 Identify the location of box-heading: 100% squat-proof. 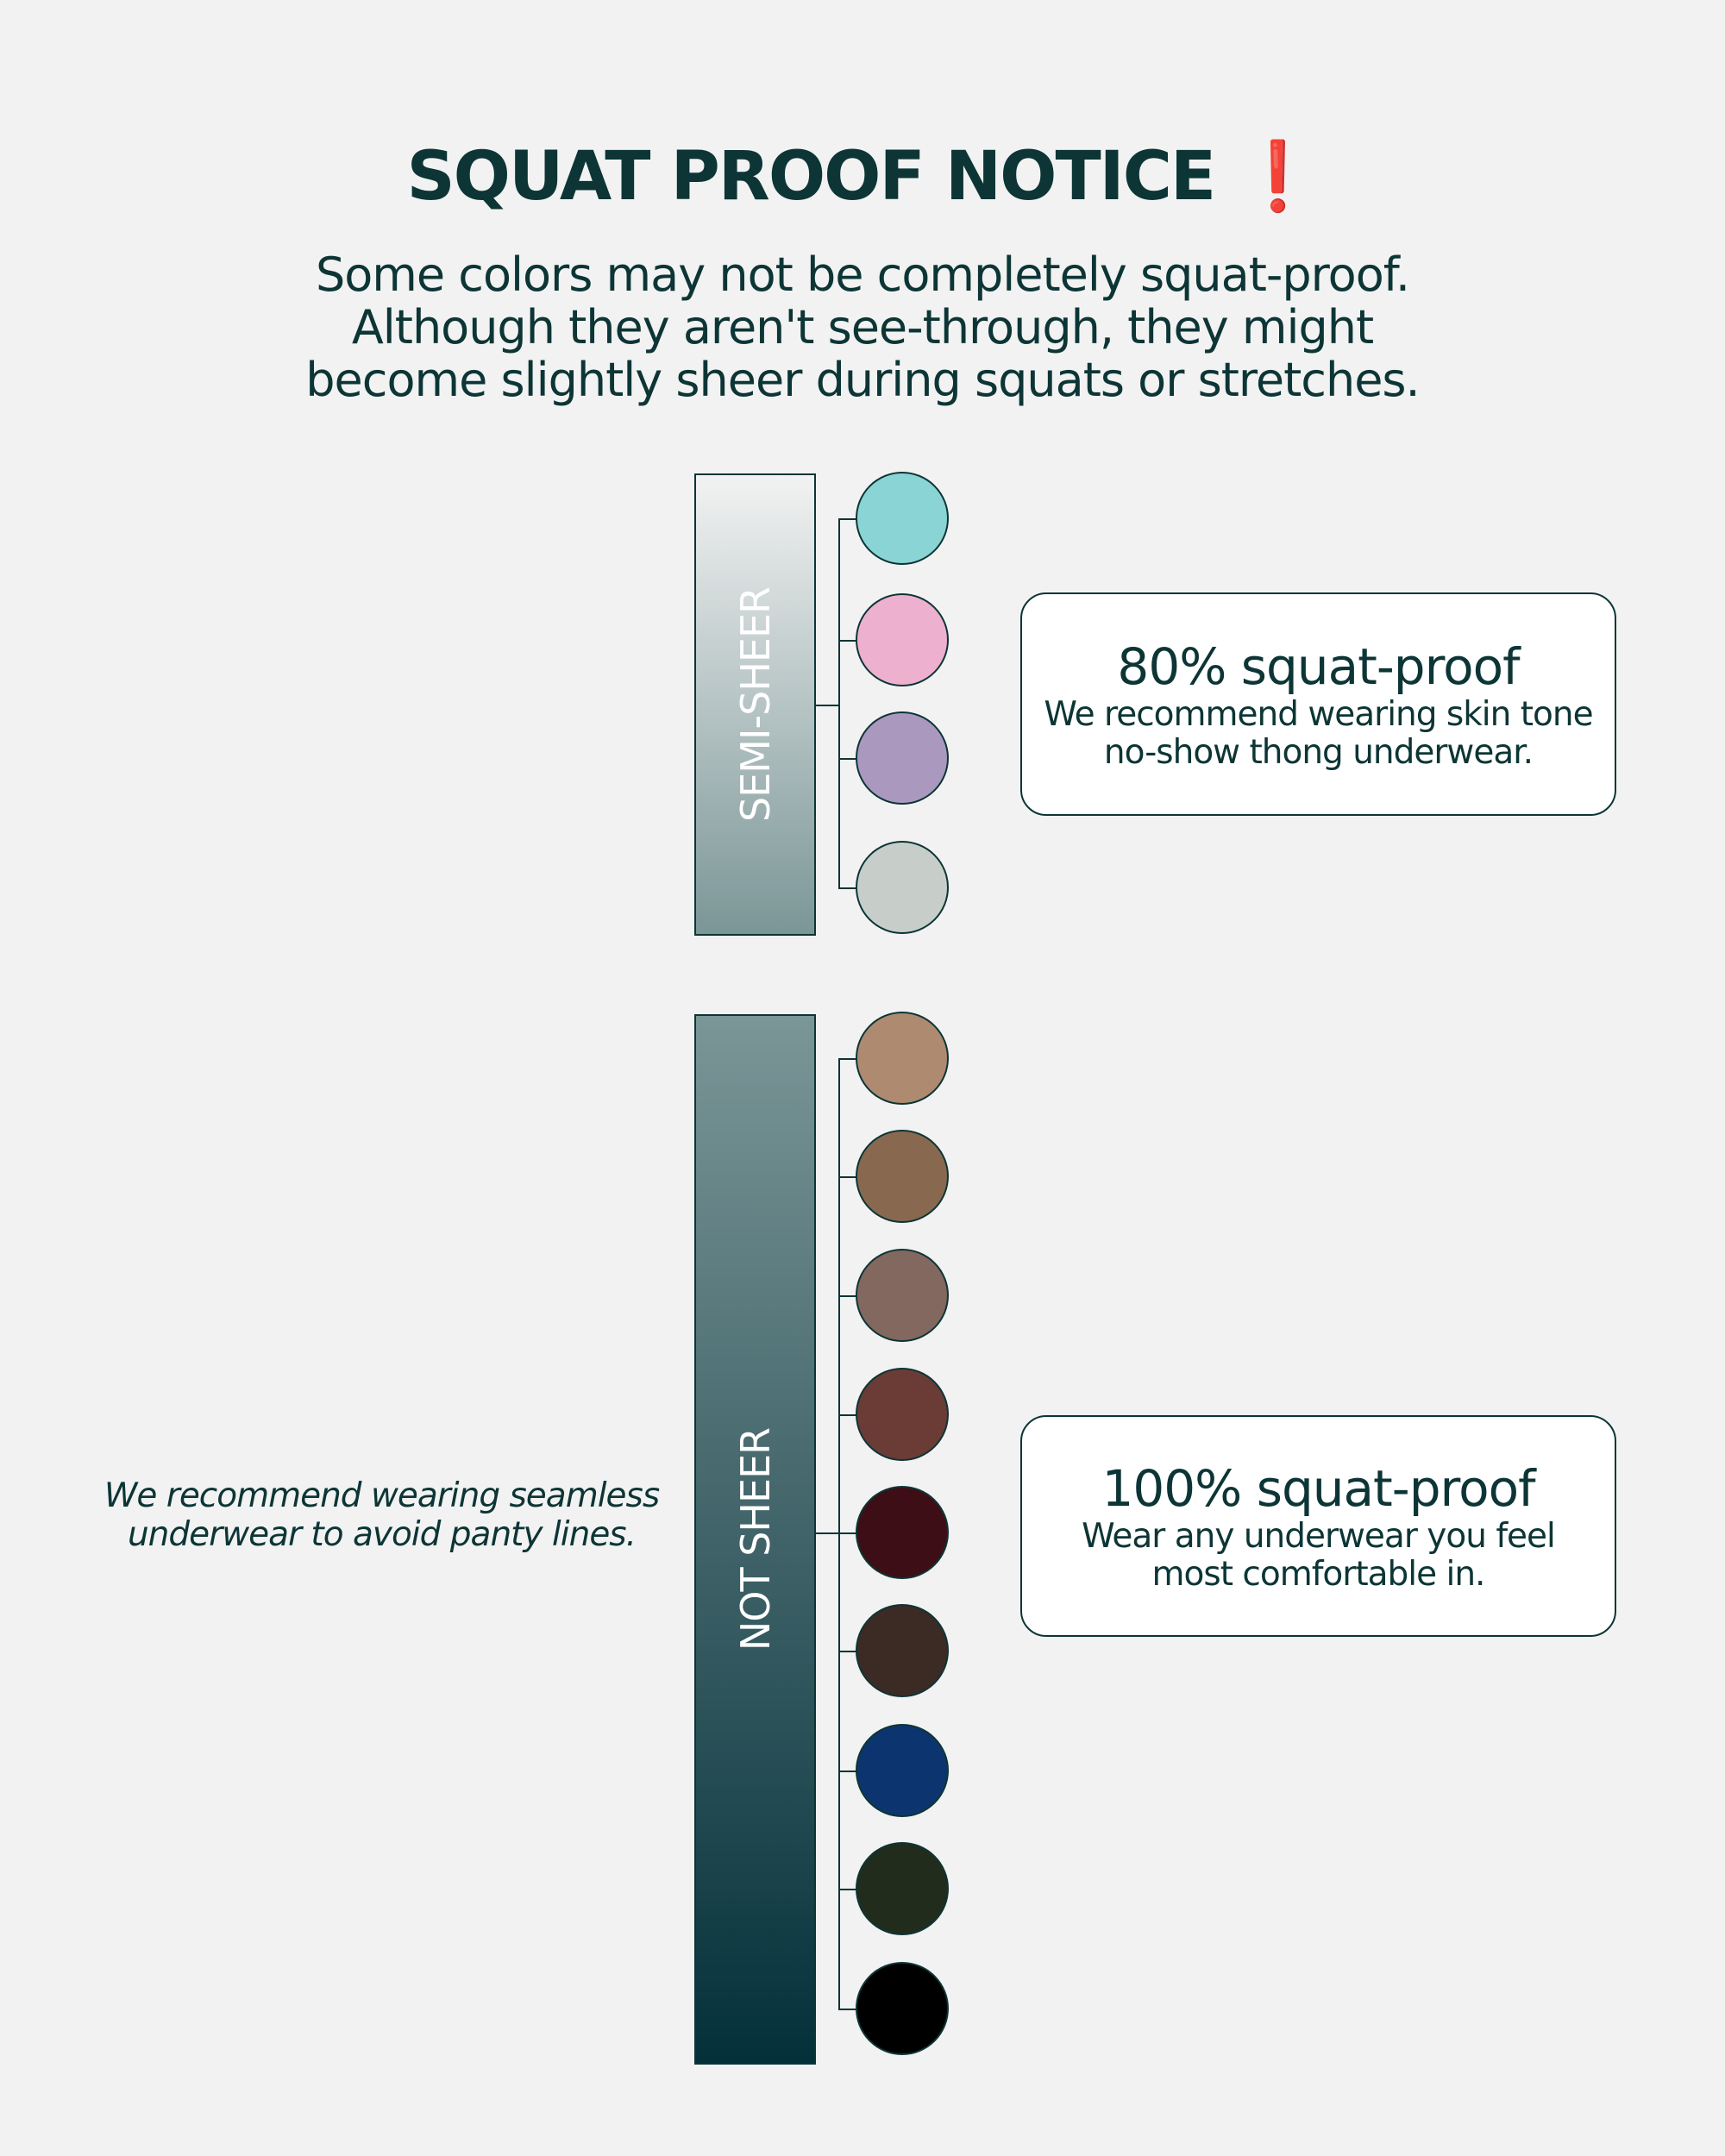
(1318, 1488).